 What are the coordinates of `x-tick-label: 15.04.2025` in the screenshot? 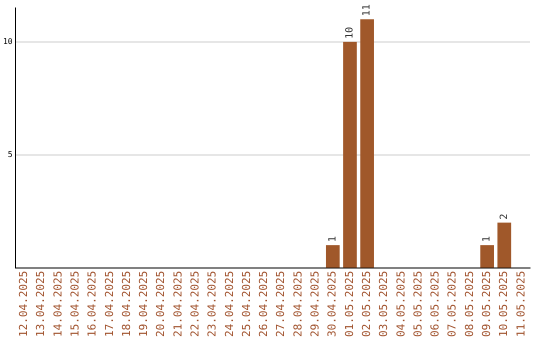 It's located at (75, 304).